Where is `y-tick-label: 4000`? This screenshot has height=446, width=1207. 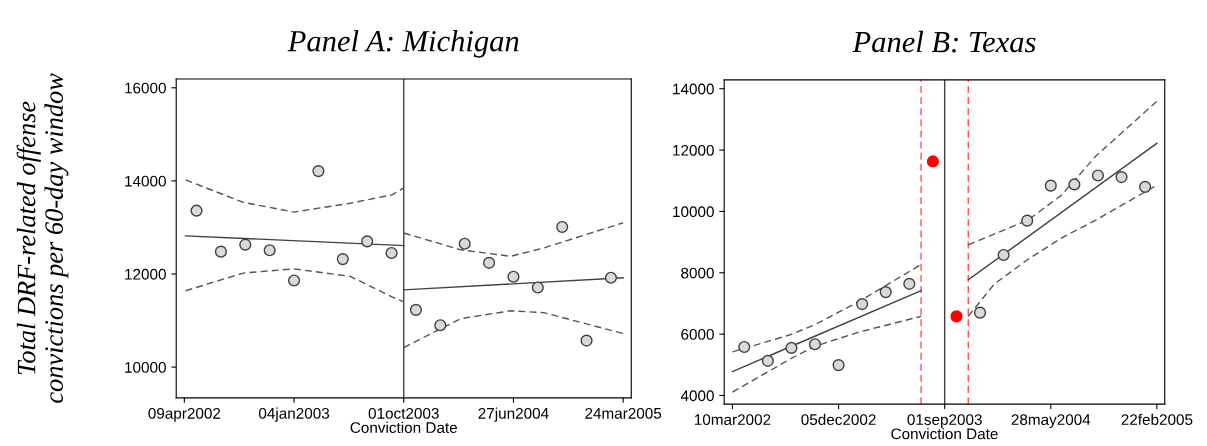 y-tick-label: 4000 is located at coordinates (697, 396).